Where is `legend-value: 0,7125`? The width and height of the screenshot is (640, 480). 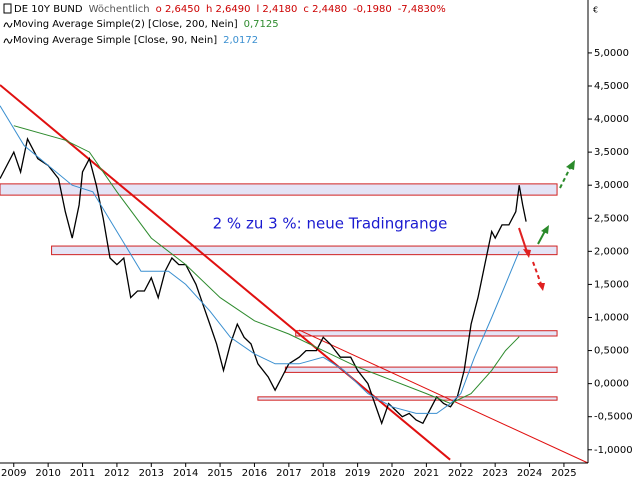 legend-value: 0,7125 is located at coordinates (261, 24).